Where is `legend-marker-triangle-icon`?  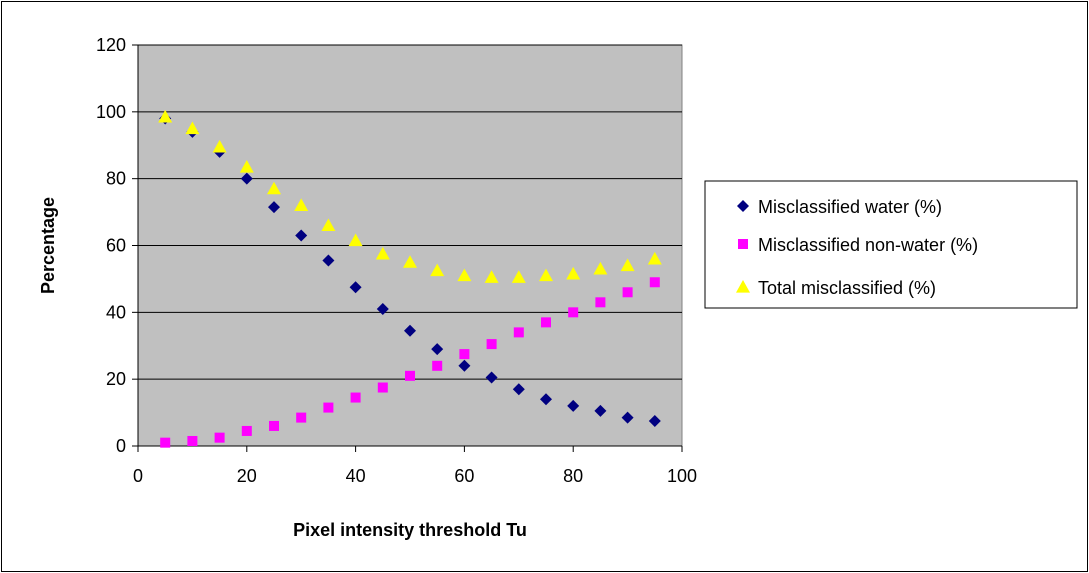
legend-marker-triangle-icon is located at coordinates (743, 286).